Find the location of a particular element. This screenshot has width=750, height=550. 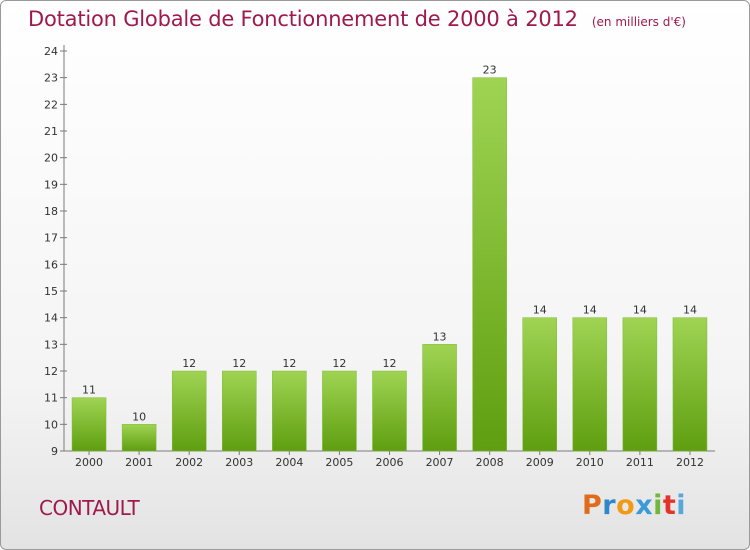

data-label: 11 is located at coordinates (89, 390).